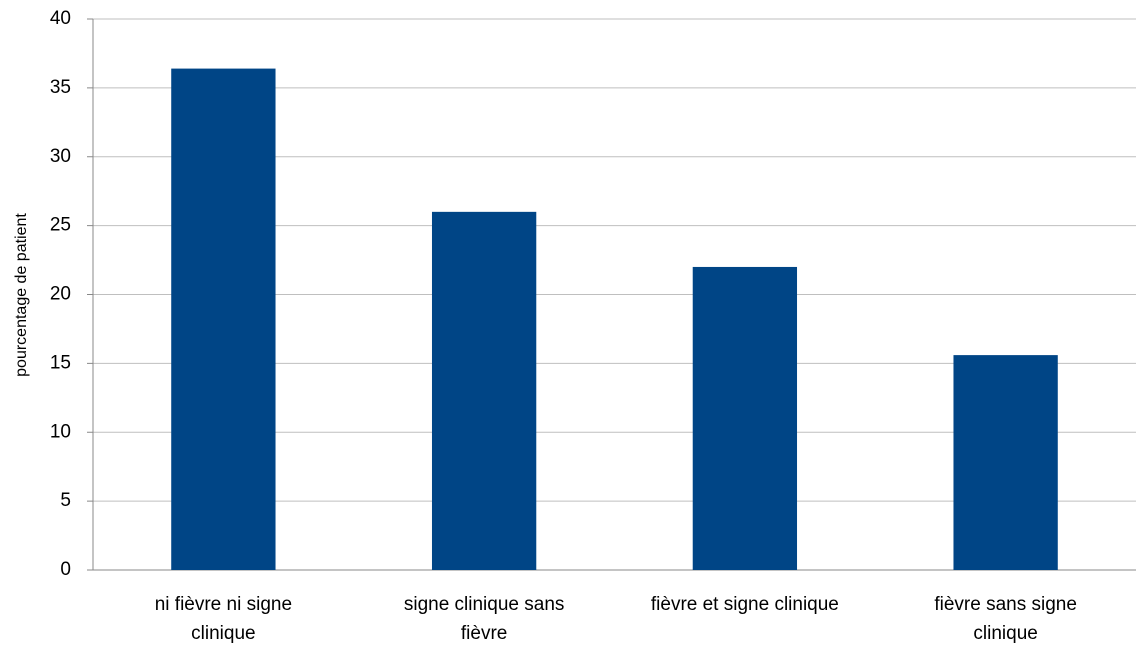 This screenshot has height=652, width=1146. I want to click on y-tick-label: 35, so click(60, 87).